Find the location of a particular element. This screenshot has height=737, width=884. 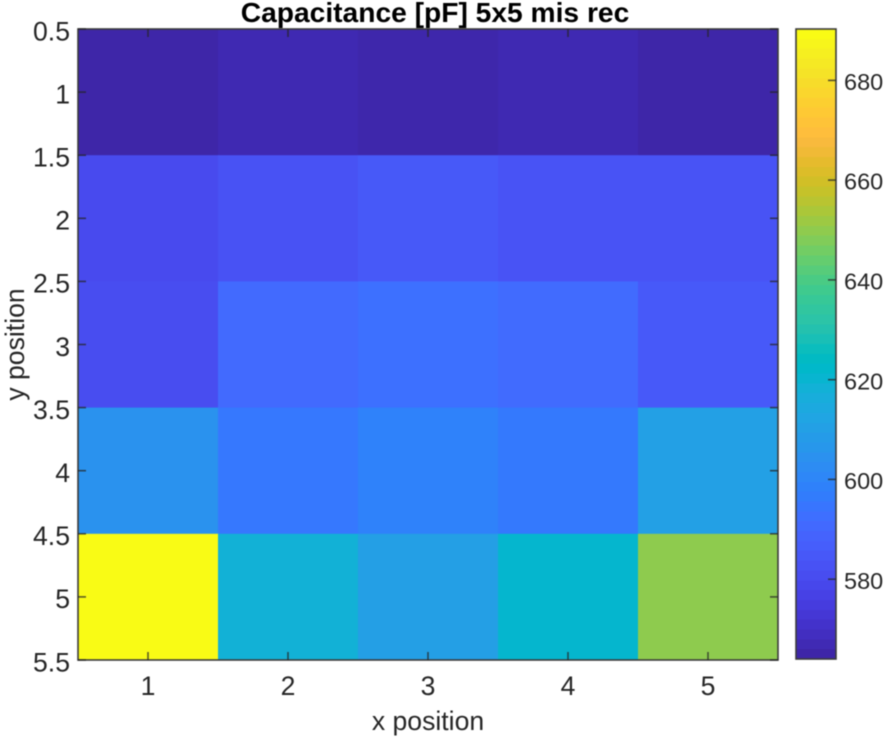

svg-text: 2.5 is located at coordinates (51, 284).